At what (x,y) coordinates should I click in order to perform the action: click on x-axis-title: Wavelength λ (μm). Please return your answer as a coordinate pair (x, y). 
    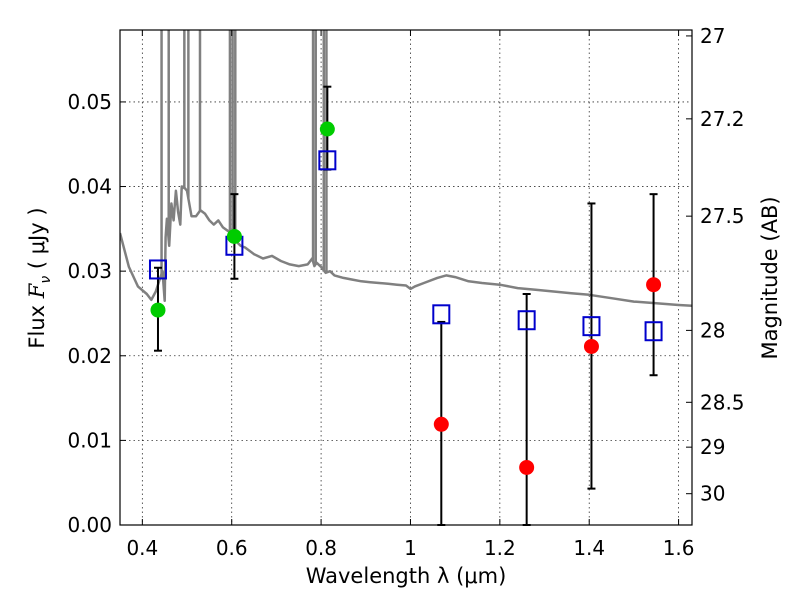
    Looking at the image, I should click on (406, 576).